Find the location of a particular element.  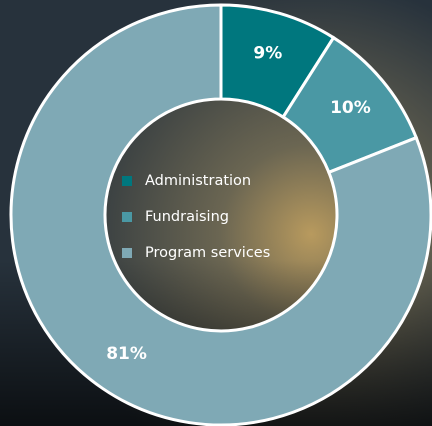

value-label: 10% is located at coordinates (350, 108).